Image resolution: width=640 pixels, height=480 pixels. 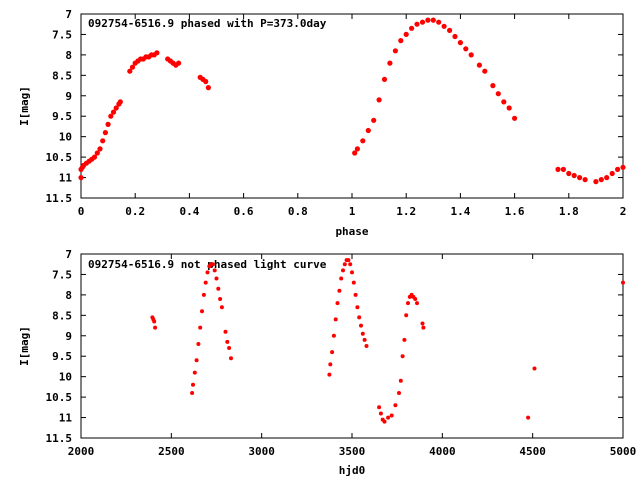 What do you see at coordinates (66, 178) in the screenshot?
I see `y-tick-label-top: 11` at bounding box center [66, 178].